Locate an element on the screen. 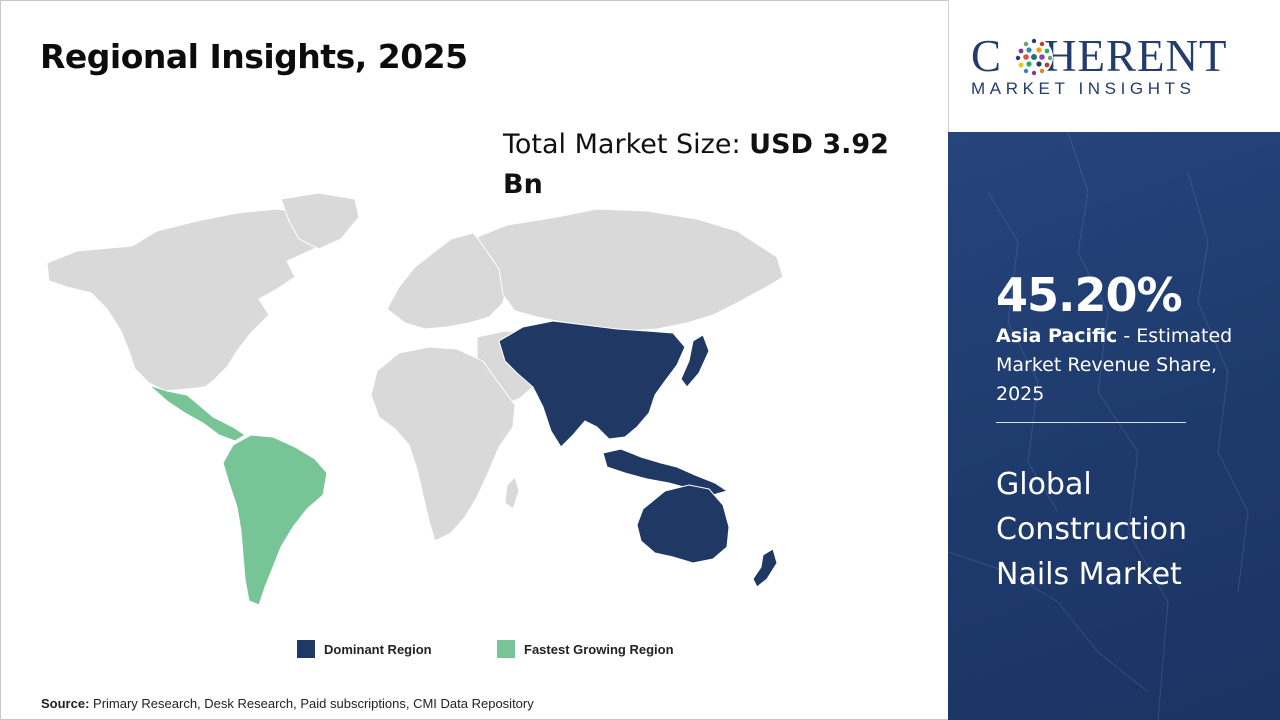 The height and width of the screenshot is (720, 1280). north-america-region is located at coordinates (192, 300).